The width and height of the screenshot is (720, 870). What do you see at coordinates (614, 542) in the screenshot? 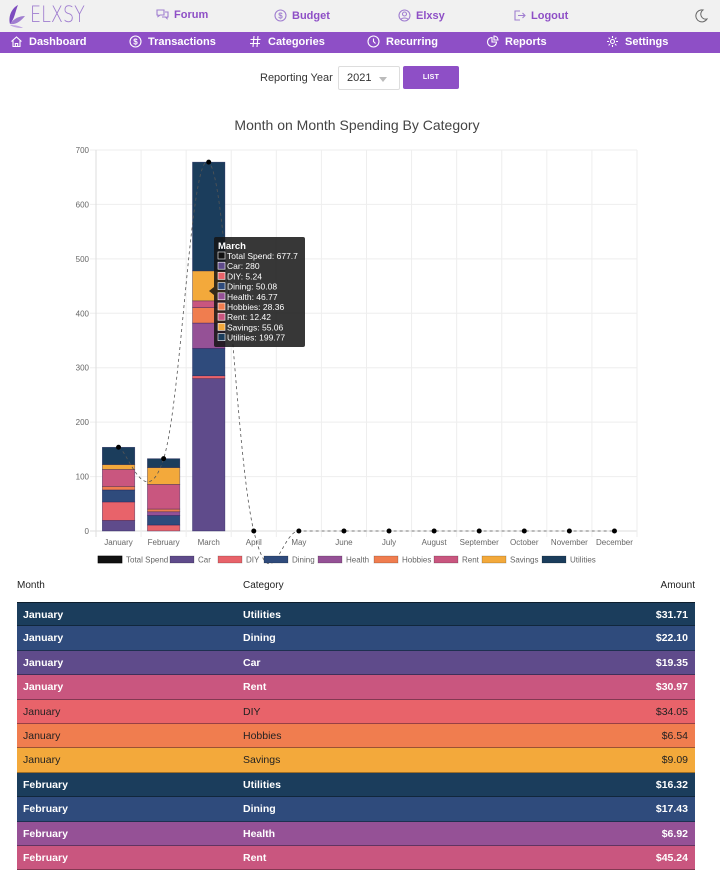
I see `x-tick-label: December` at bounding box center [614, 542].